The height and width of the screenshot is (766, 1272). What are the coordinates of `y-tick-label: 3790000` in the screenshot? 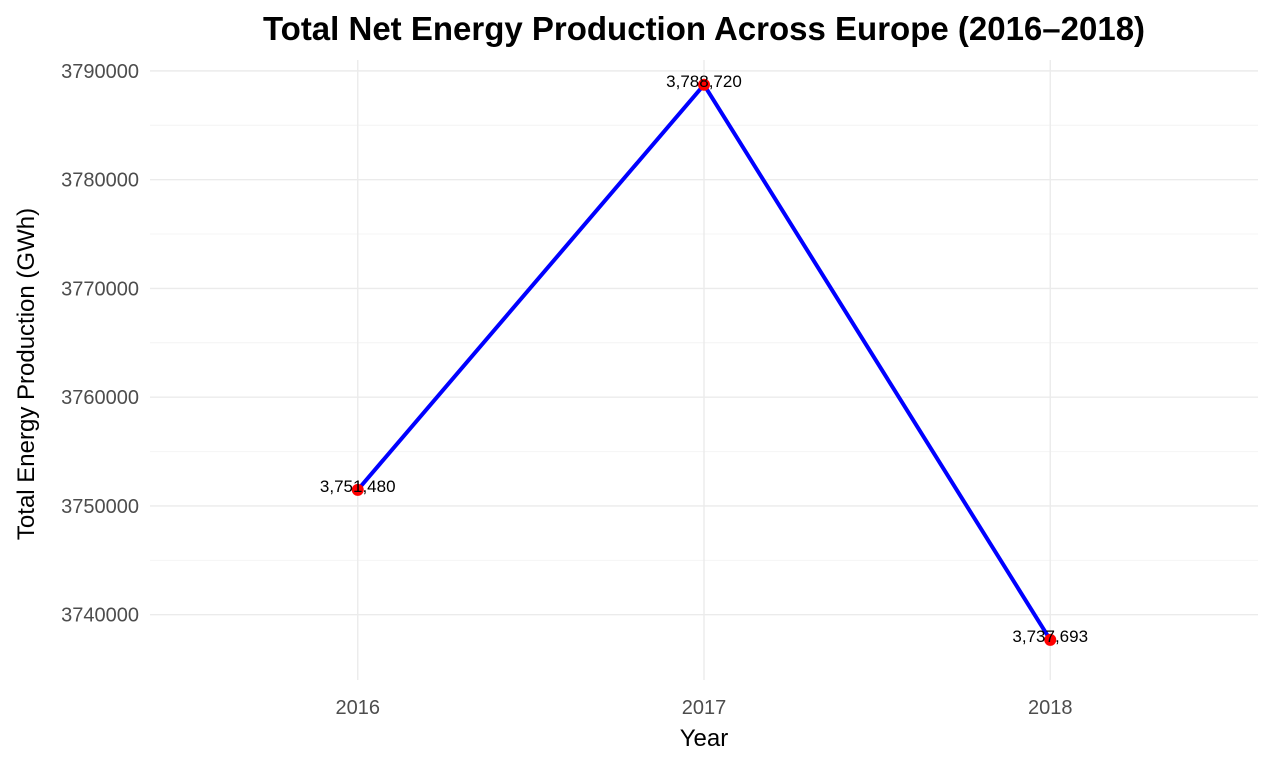 It's located at (100, 72).